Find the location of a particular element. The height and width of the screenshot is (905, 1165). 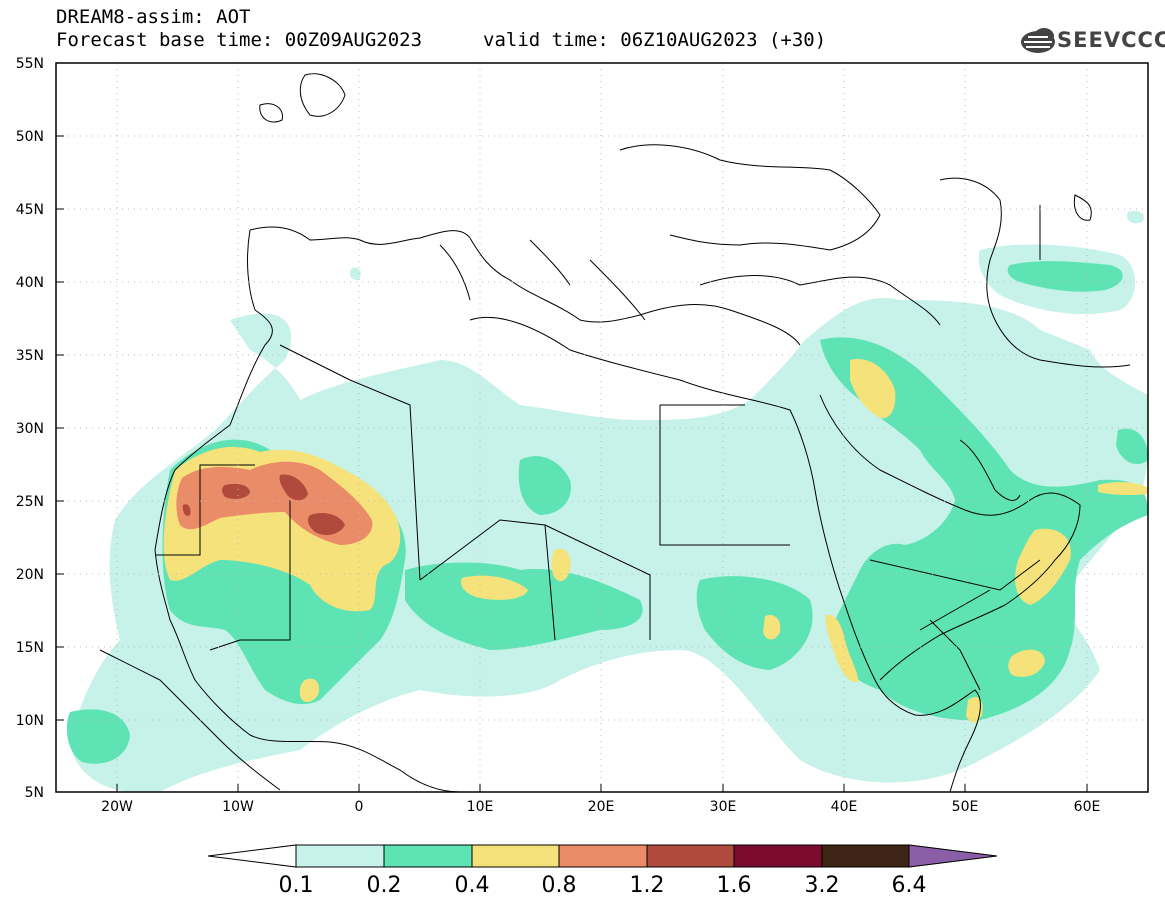

lon-label: 30E is located at coordinates (723, 807).